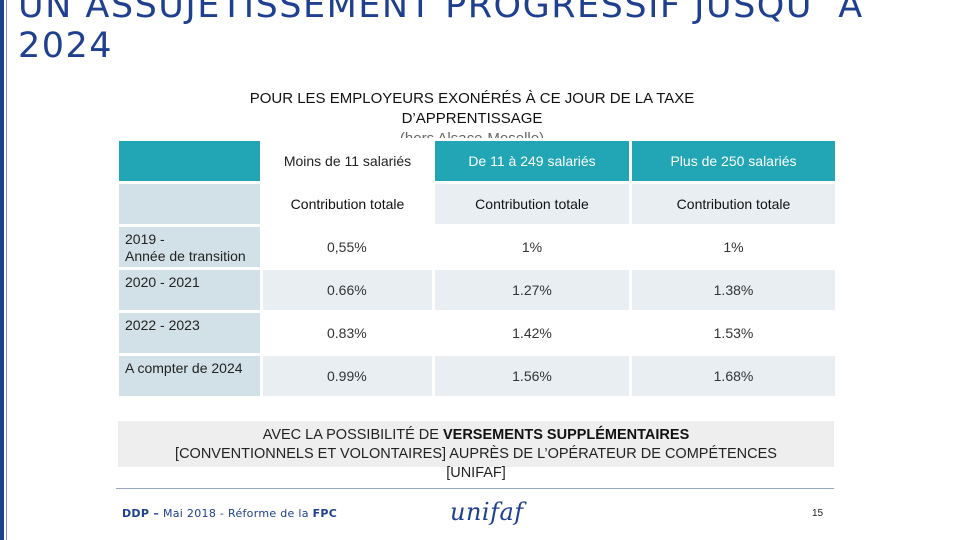 The image size is (960, 540). I want to click on unifaf-logo: unifaf, so click(486, 515).